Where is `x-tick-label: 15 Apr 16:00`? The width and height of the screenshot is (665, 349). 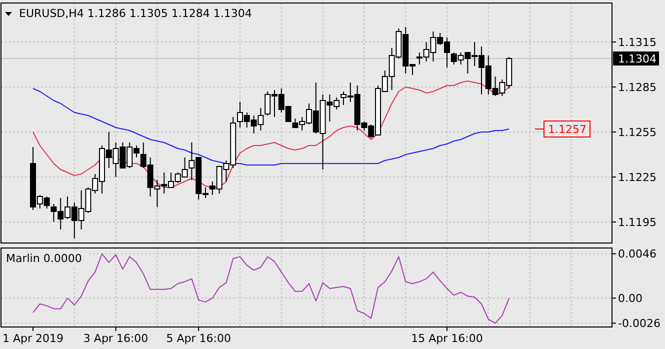
x-tick-label: 15 Apr 16:00 is located at coordinates (447, 338).